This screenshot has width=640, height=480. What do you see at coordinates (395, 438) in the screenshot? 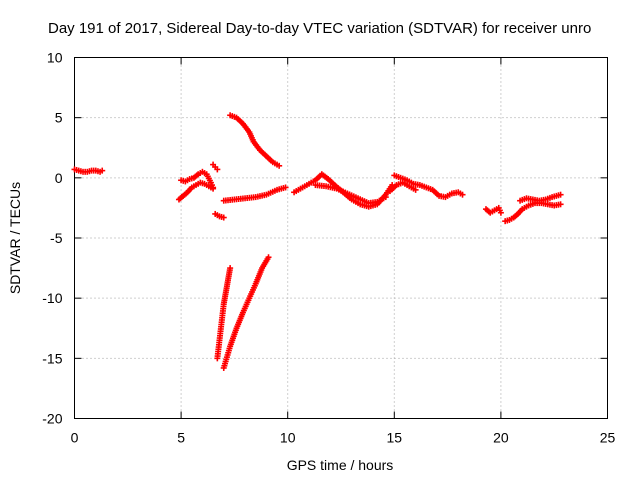
I see `x-tick-label: 15` at bounding box center [395, 438].